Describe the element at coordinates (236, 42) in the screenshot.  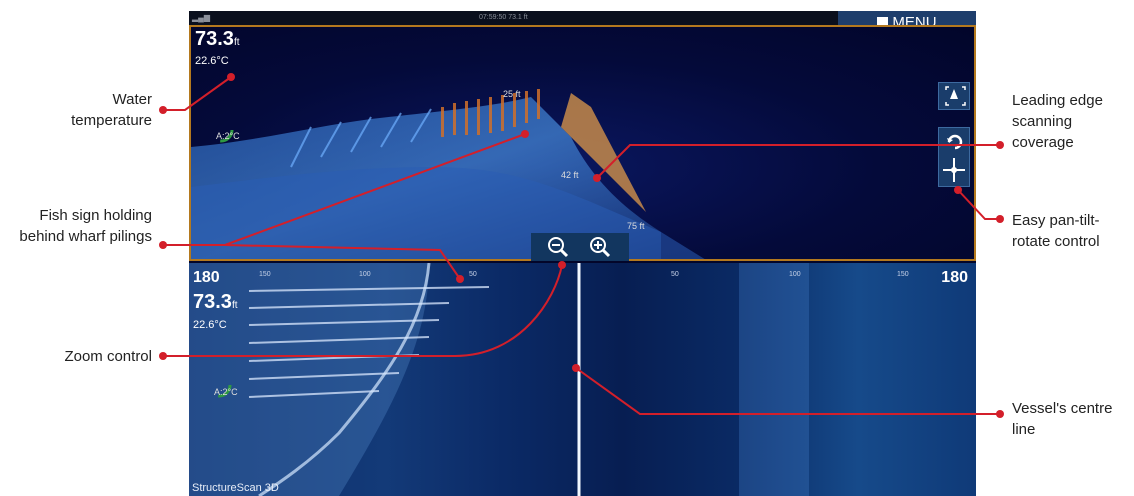
I see `depth-unit: ft` at that location.